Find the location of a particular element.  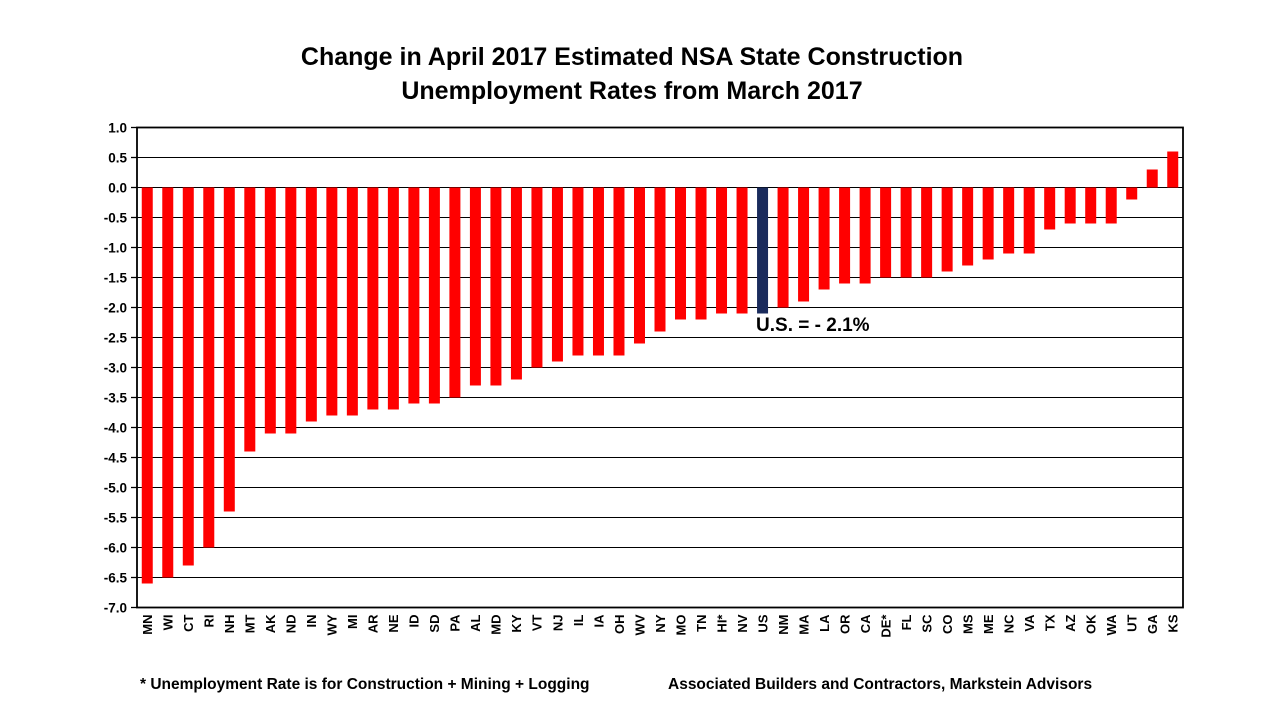

x-axis-label: WV is located at coordinates (639, 624).